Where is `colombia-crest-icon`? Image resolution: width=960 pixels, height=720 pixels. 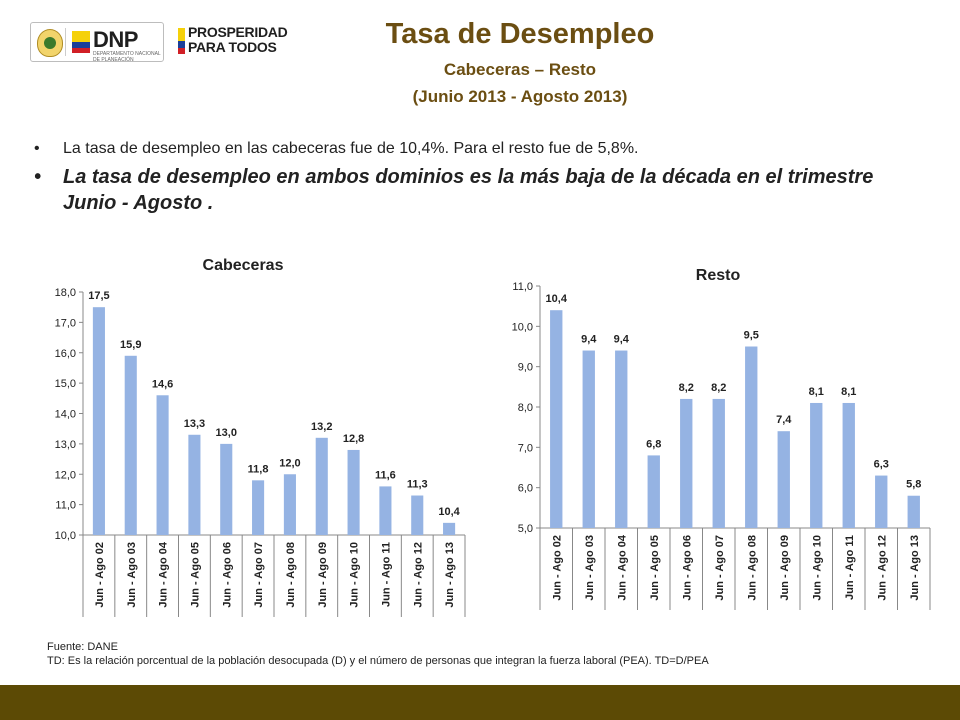
colombia-crest-icon is located at coordinates (50, 43).